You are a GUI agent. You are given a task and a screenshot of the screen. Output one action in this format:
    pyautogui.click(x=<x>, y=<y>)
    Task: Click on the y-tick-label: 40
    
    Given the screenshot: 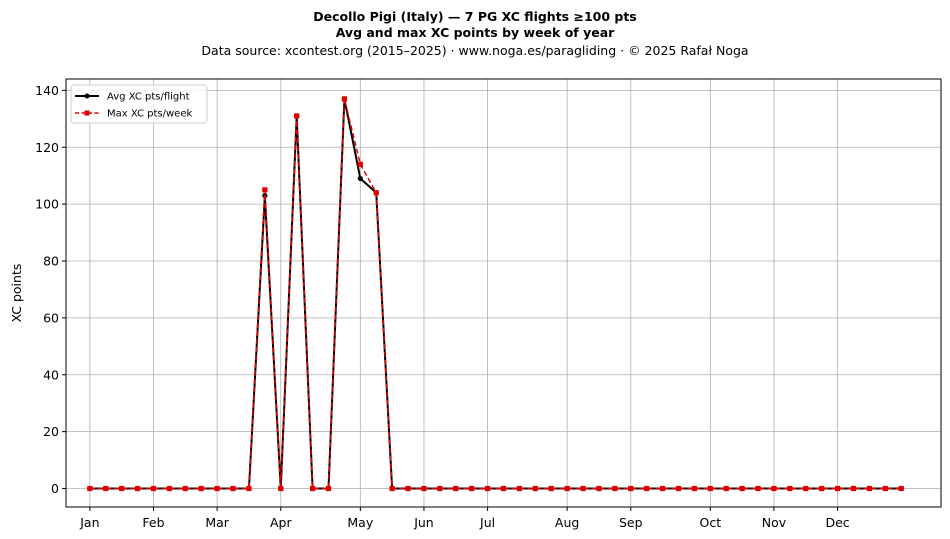 What is the action you would take?
    pyautogui.click(x=51, y=374)
    